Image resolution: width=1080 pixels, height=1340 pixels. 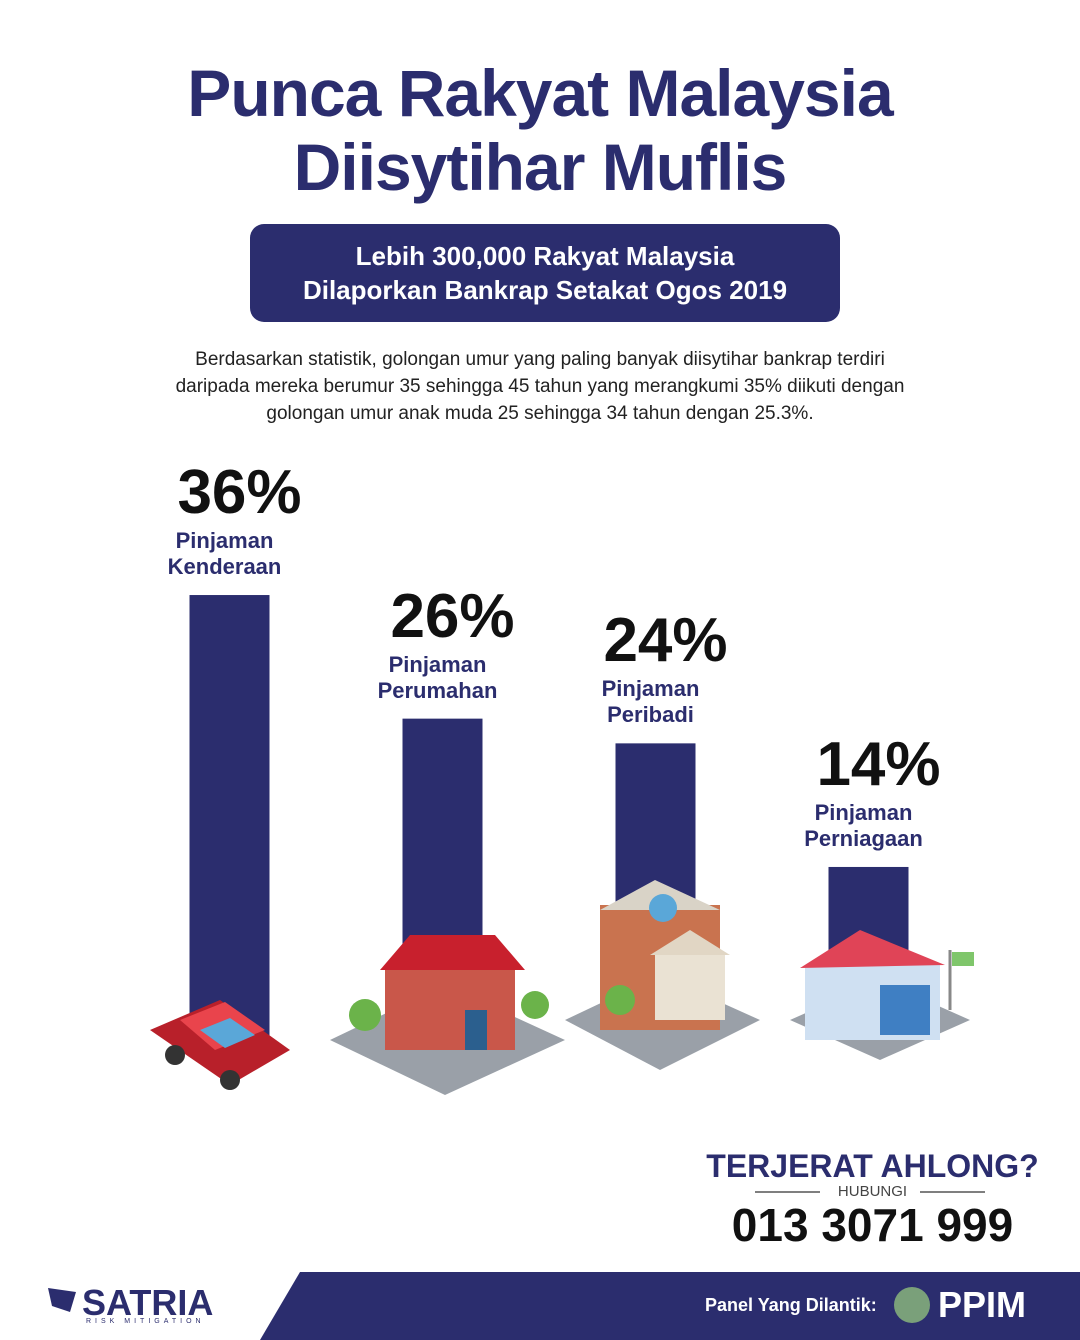 What do you see at coordinates (540, 167) in the screenshot?
I see `title: Diisytihar Muflis` at bounding box center [540, 167].